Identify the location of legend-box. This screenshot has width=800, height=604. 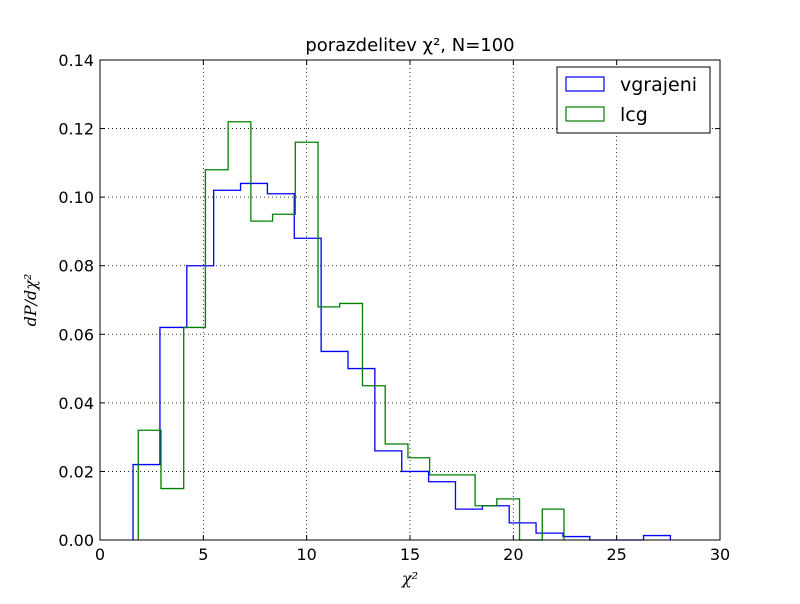
(633, 100).